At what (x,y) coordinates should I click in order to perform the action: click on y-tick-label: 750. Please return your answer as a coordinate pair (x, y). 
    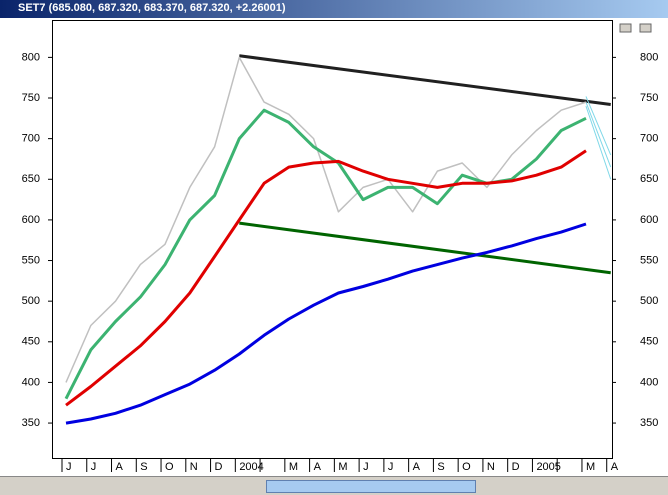
    Looking at the image, I should click on (31, 98).